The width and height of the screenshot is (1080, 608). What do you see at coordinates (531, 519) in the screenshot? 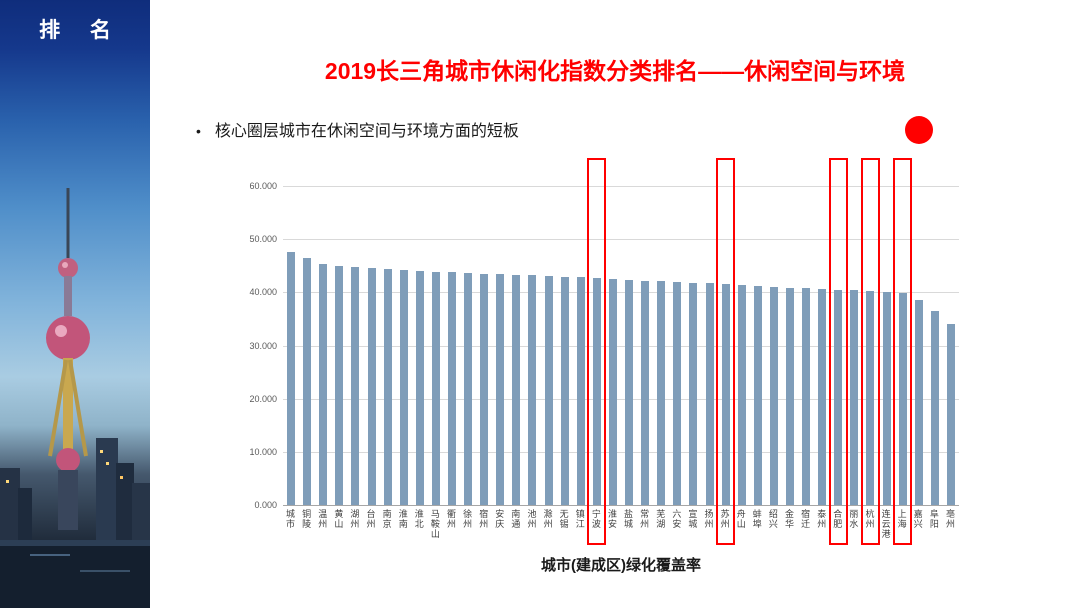
I see `x-axis-category-label: 池州` at bounding box center [531, 519].